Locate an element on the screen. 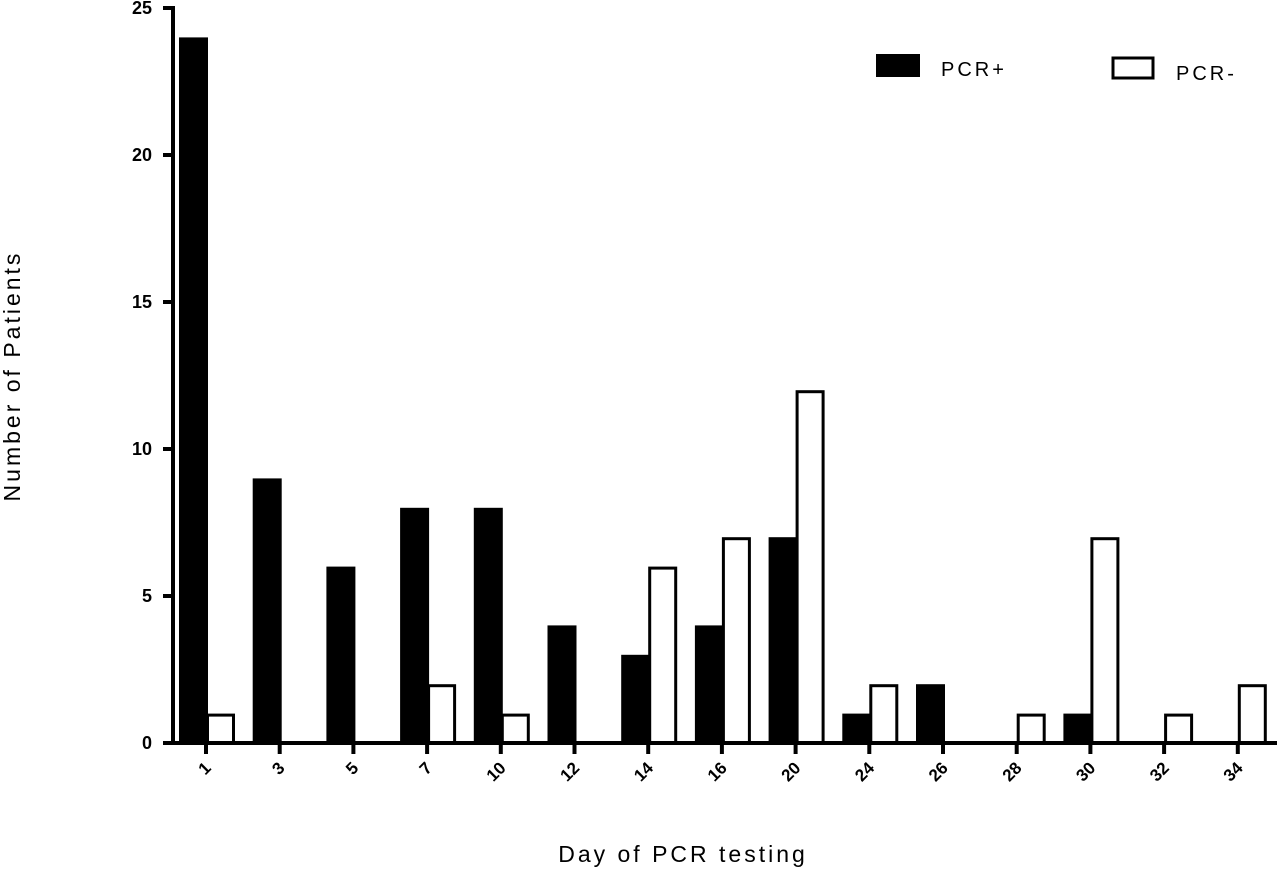 The width and height of the screenshot is (1280, 870). x-tick-label: 1 is located at coordinates (205, 768).